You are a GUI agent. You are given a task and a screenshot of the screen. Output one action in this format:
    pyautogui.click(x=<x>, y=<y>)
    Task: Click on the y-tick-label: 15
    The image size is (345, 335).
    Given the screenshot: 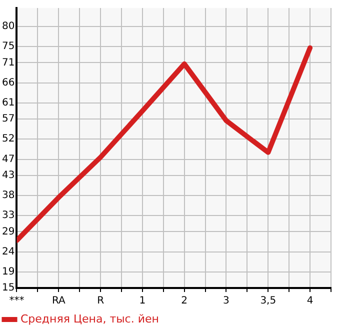 What is the action you would take?
    pyautogui.click(x=8, y=288)
    